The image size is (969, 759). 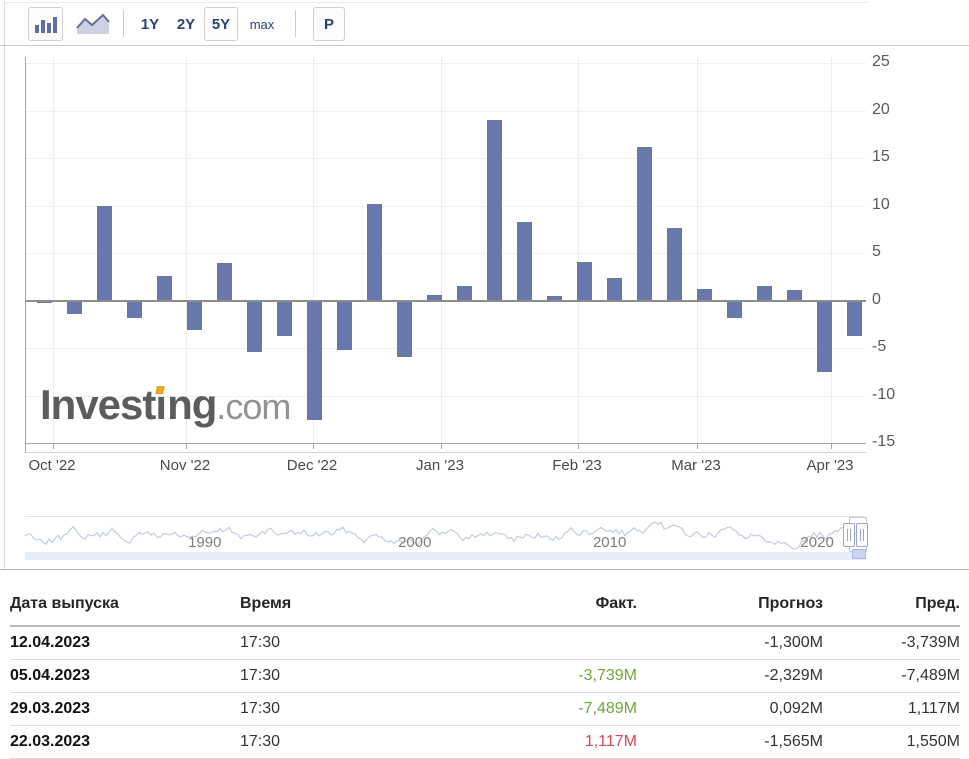 What do you see at coordinates (329, 24) in the screenshot?
I see `settings-p-button: P` at bounding box center [329, 24].